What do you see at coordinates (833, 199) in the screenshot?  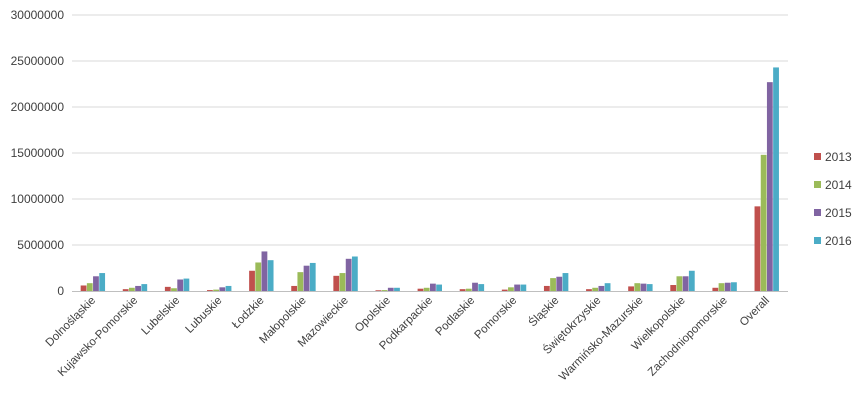 I see `legend: 2013 2014 2015 2016` at bounding box center [833, 199].